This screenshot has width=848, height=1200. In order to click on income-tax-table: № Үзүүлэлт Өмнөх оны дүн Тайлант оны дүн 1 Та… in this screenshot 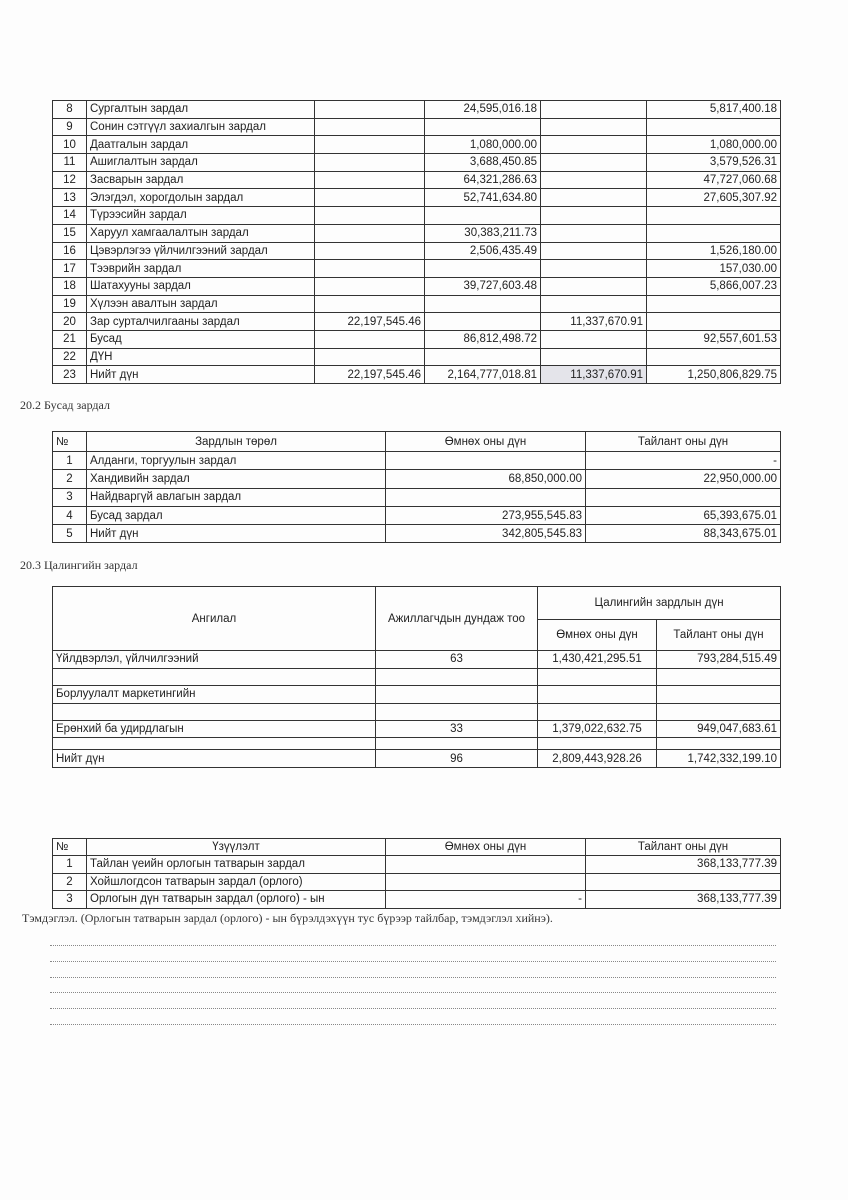, I will do `click(416, 873)`.